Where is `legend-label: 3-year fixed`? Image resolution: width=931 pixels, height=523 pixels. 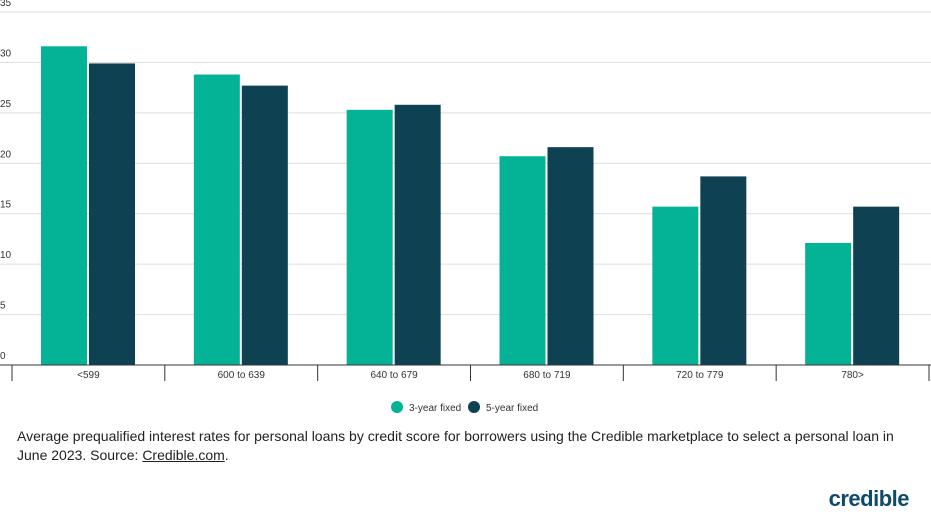
legend-label: 3-year fixed is located at coordinates (435, 408).